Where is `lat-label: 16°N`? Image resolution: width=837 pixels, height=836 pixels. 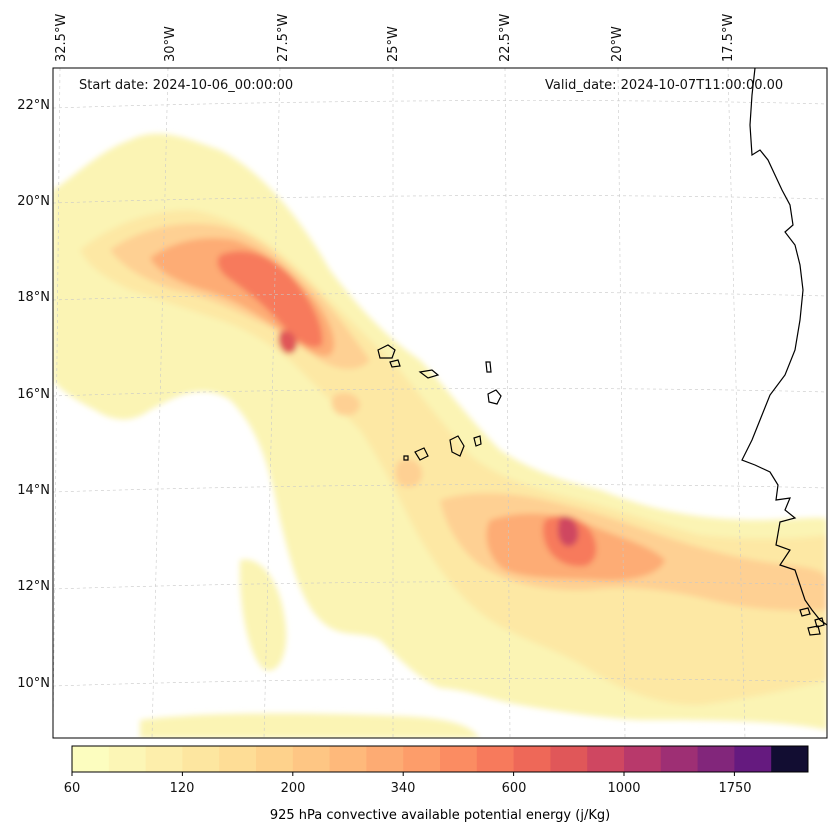 lat-label: 16°N is located at coordinates (33, 394).